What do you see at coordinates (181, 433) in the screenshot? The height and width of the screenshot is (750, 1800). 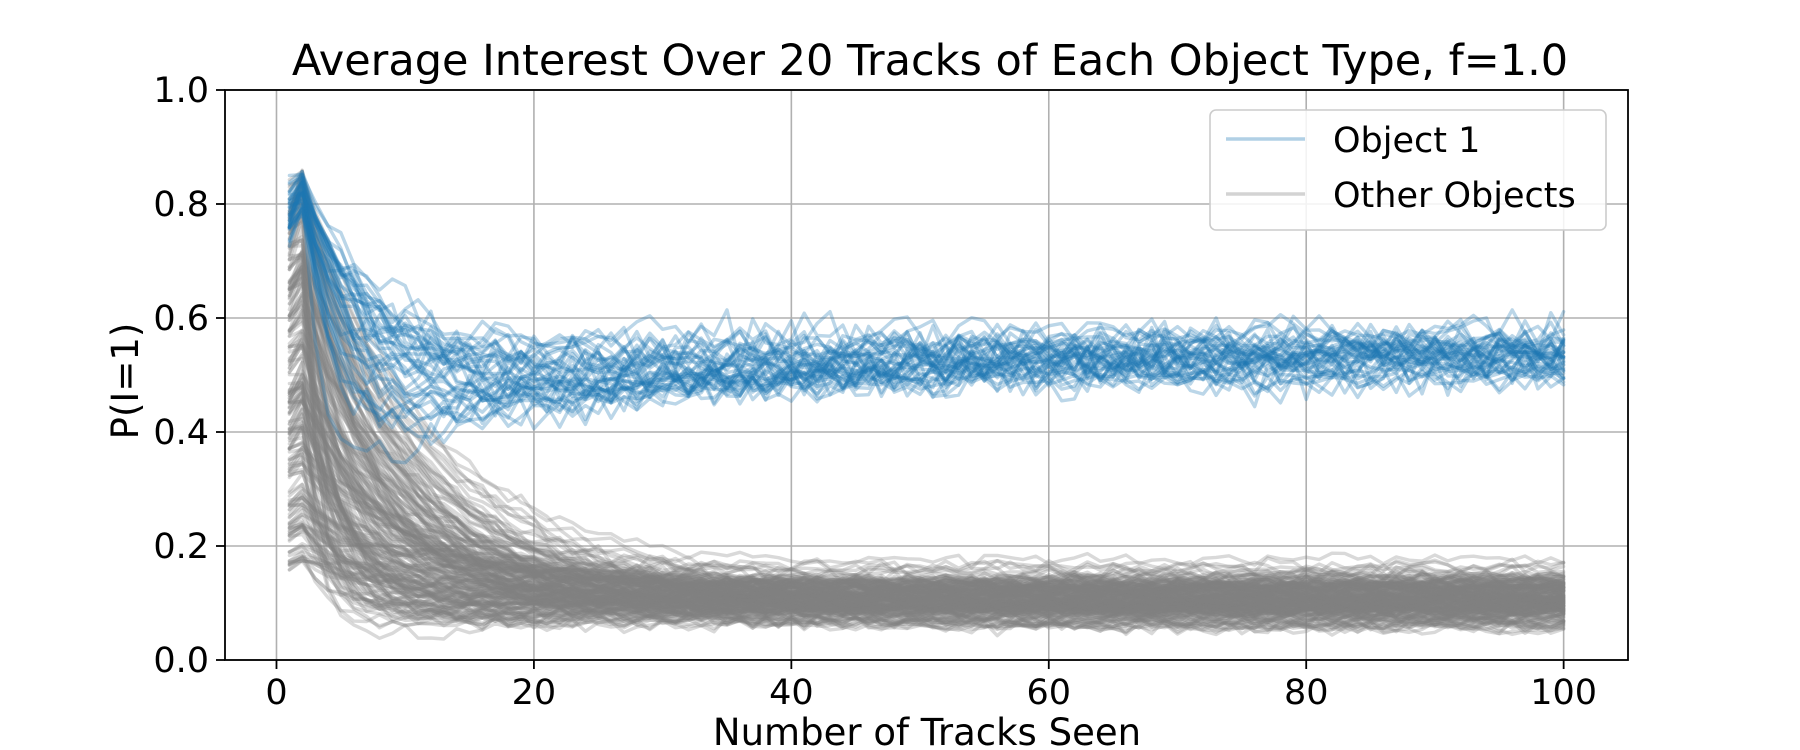 I see `y-tick-label: 0.4` at bounding box center [181, 433].